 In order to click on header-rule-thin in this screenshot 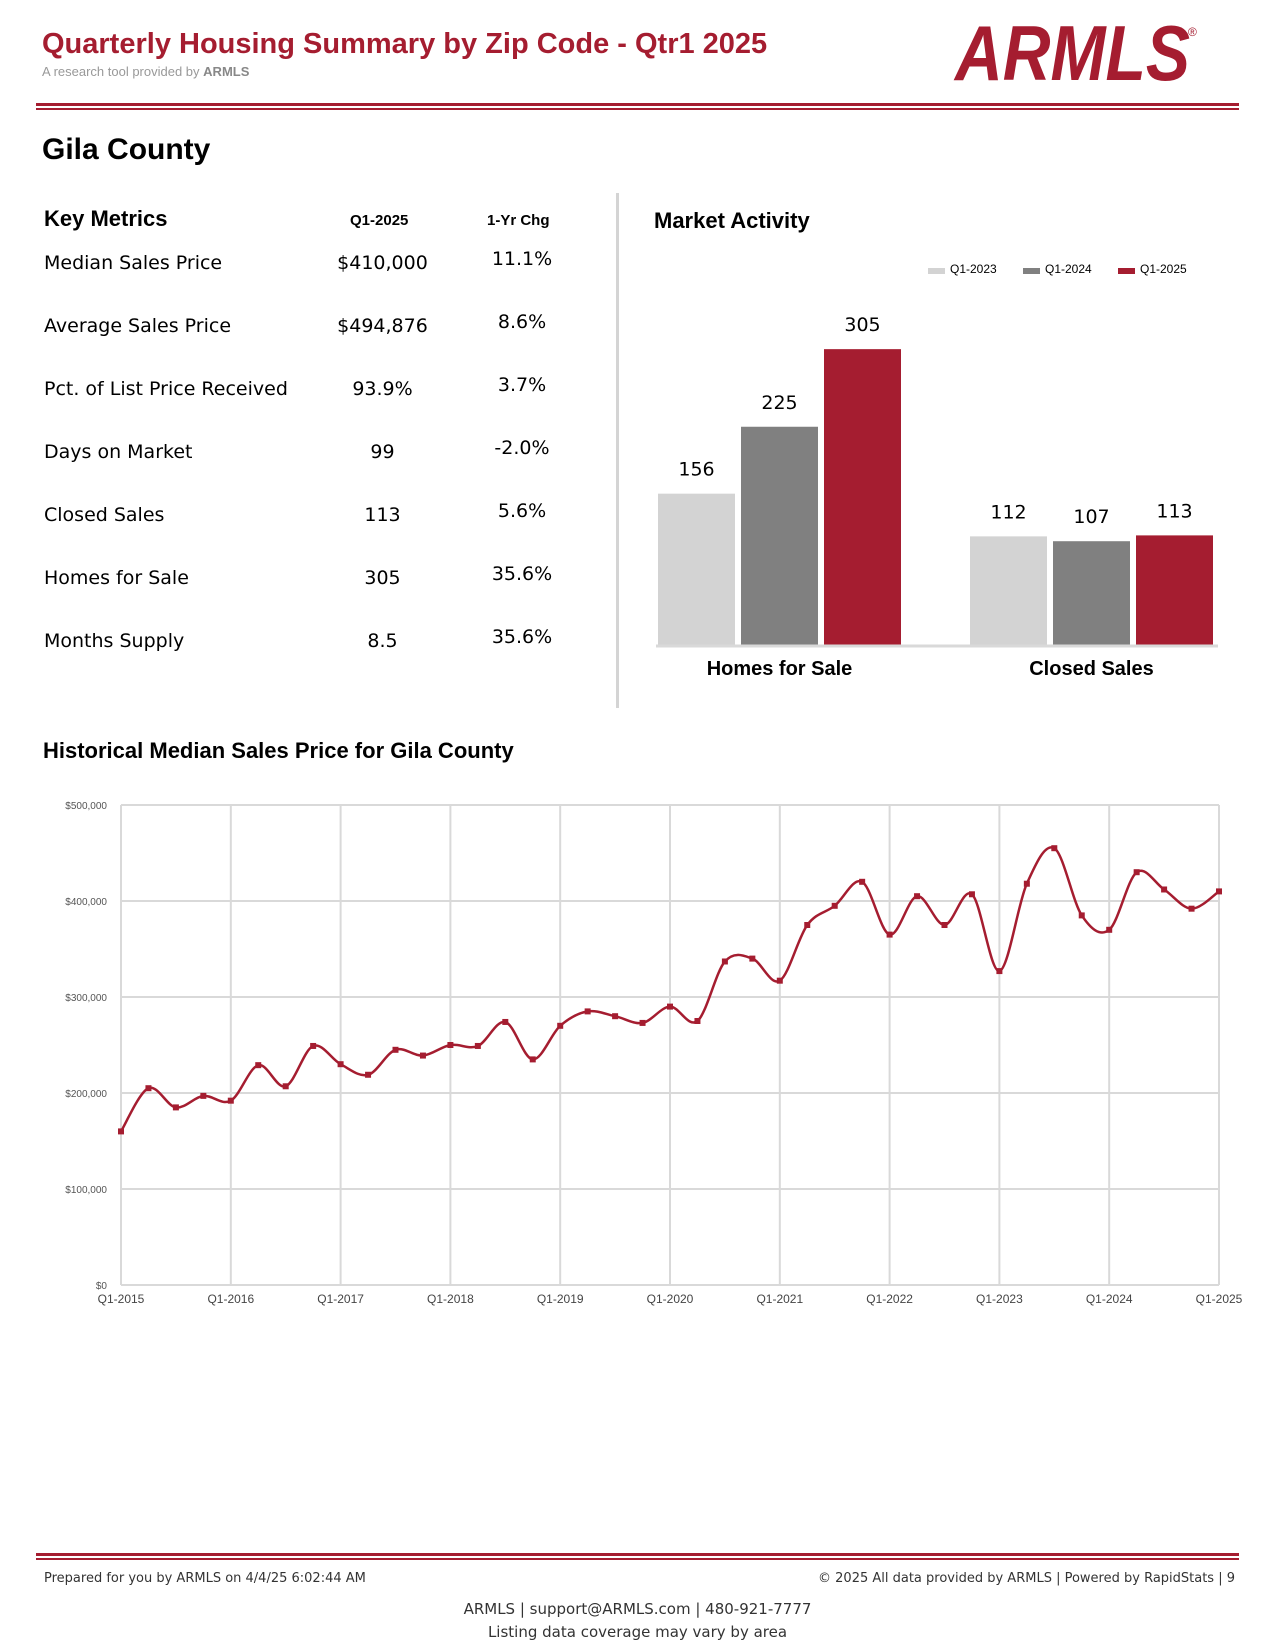, I will do `click(637, 109)`.